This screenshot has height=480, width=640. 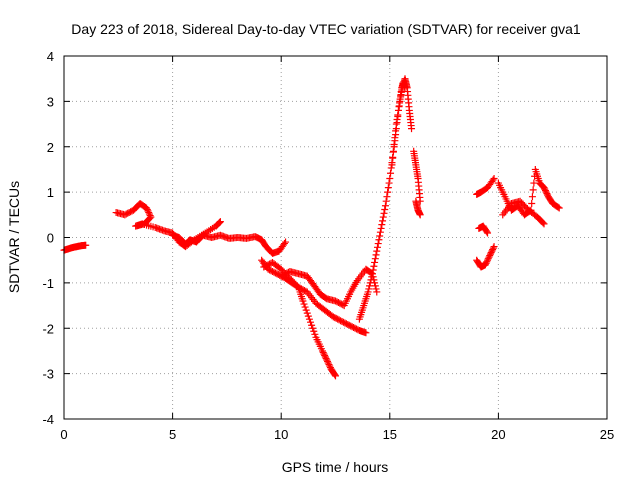 I want to click on series-seg5, so click(x=315, y=297).